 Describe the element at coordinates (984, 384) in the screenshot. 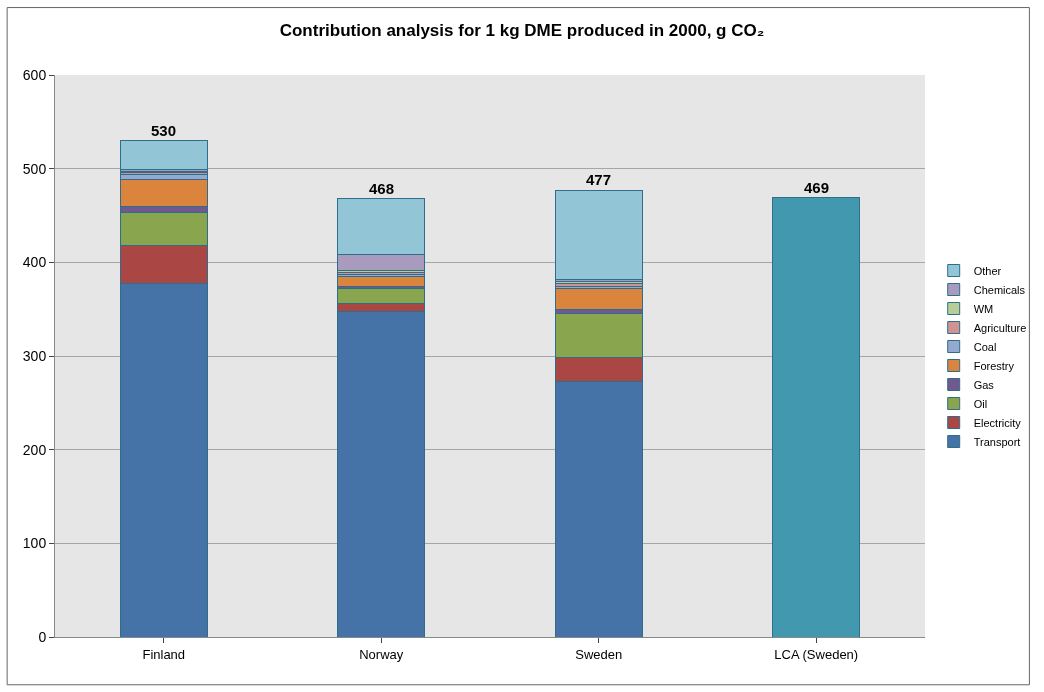

I see `legend-label: Gas` at that location.